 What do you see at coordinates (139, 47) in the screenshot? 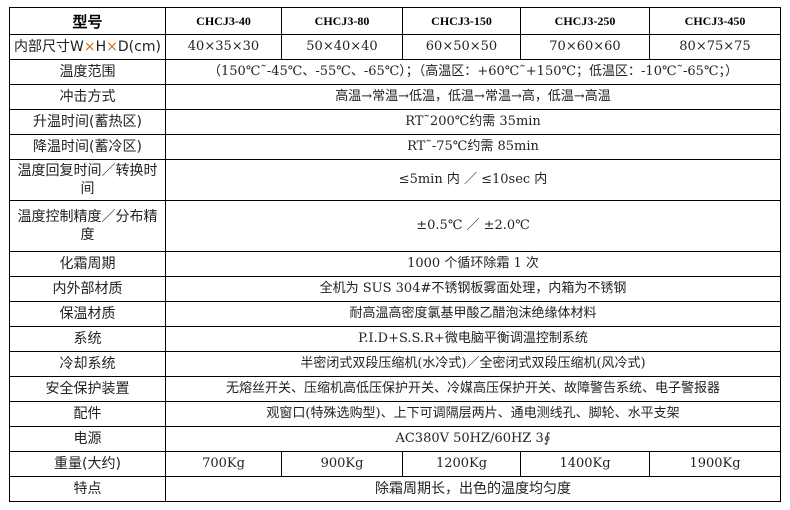
I see `size-label-d: D(cm)` at bounding box center [139, 47].